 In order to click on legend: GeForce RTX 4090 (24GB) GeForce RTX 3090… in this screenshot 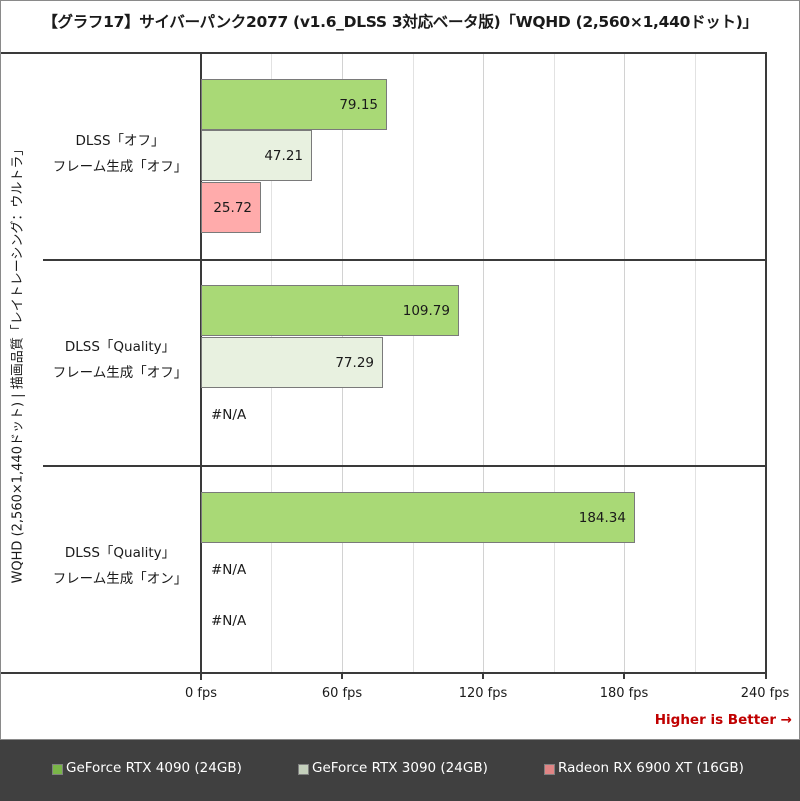, I will do `click(400, 770)`.